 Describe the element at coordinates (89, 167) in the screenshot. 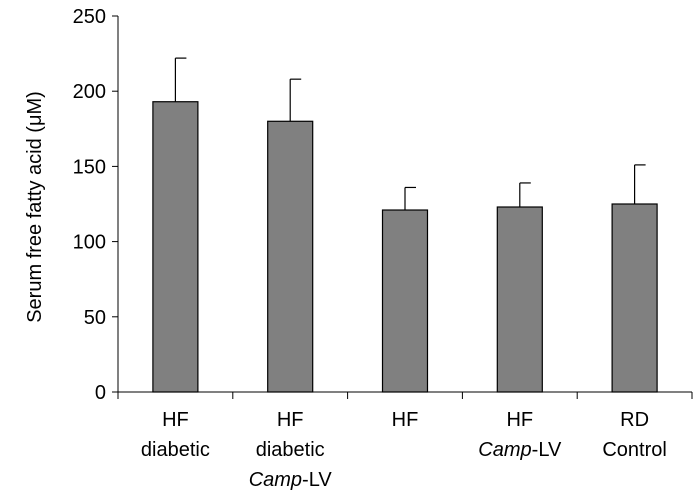

I see `y-tick-label: 150` at that location.